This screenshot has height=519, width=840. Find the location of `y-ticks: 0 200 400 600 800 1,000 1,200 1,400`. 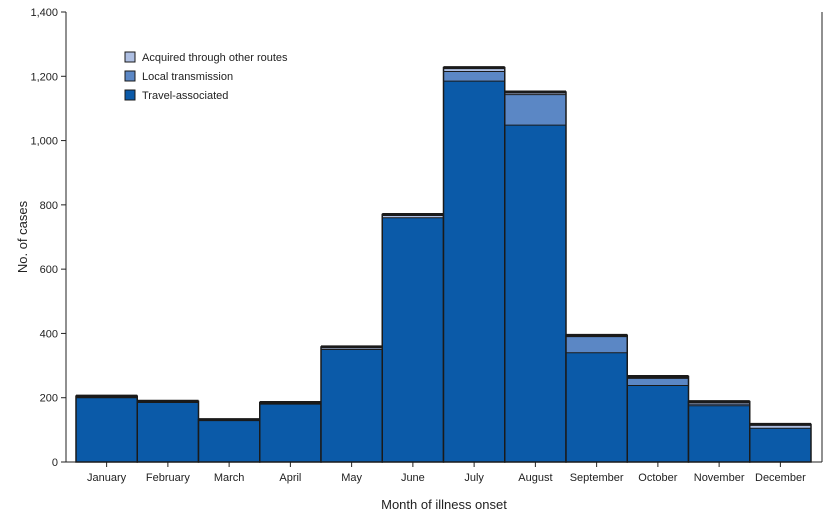

y-ticks: 0 200 400 600 800 1,000 1,200 1,400 is located at coordinates (48, 238).